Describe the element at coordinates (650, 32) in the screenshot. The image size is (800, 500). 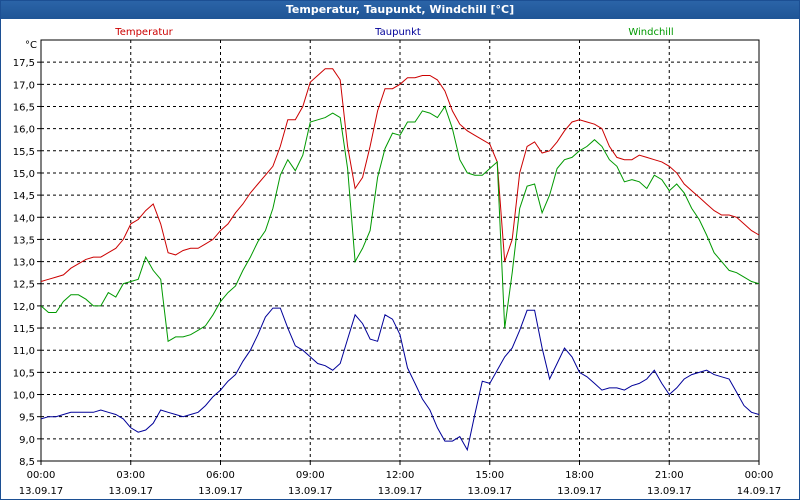
I see `legend-windchill: Windchill` at that location.